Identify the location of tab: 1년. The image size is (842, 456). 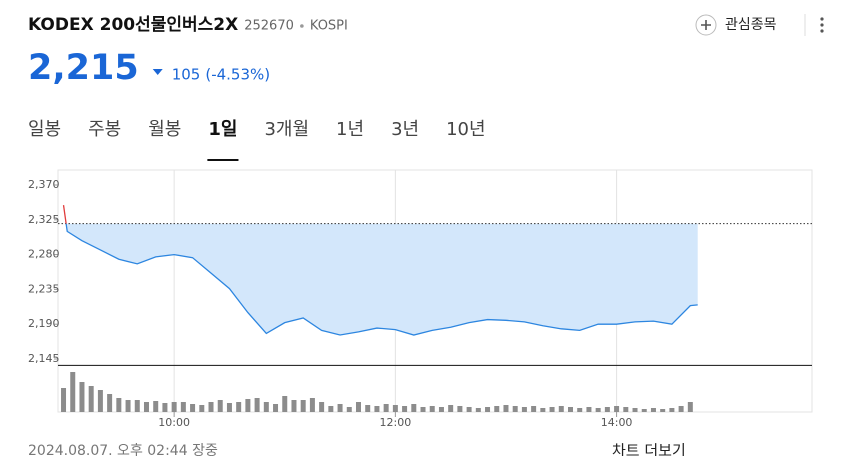
(350, 129).